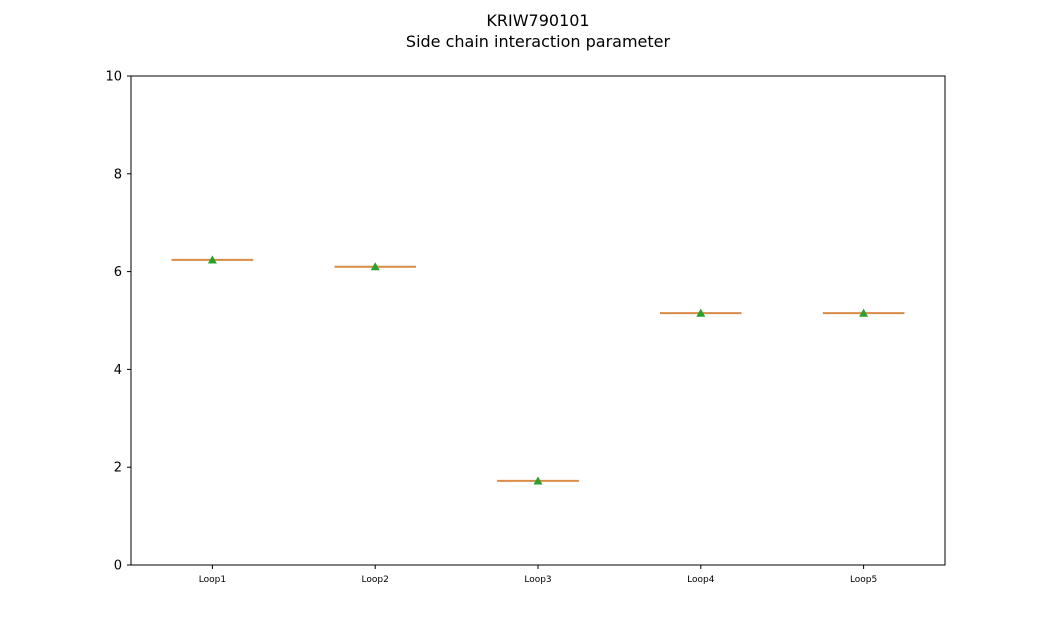 The width and height of the screenshot is (1050, 635). What do you see at coordinates (118, 272) in the screenshot?
I see `y-tick-label: 6` at bounding box center [118, 272].